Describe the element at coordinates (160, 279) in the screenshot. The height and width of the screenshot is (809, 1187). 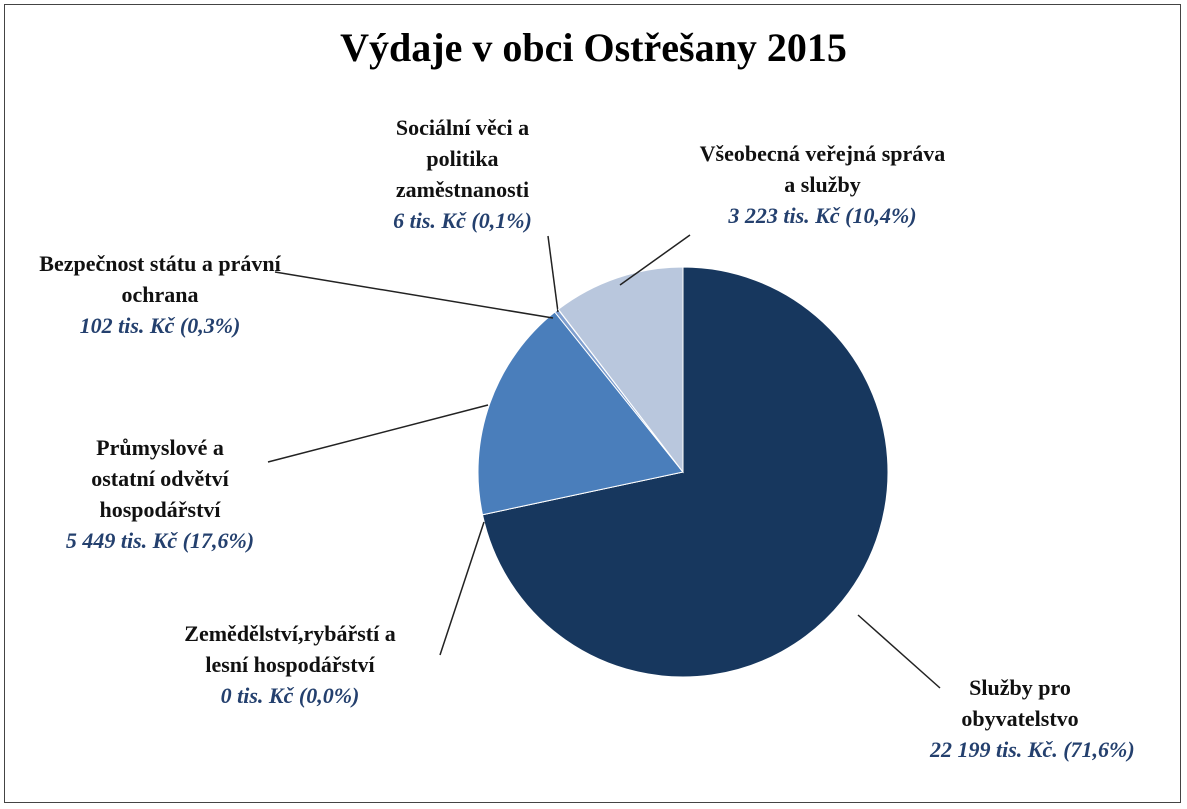
I see `category-label: Bezpečnost státu a právní ochrana` at that location.